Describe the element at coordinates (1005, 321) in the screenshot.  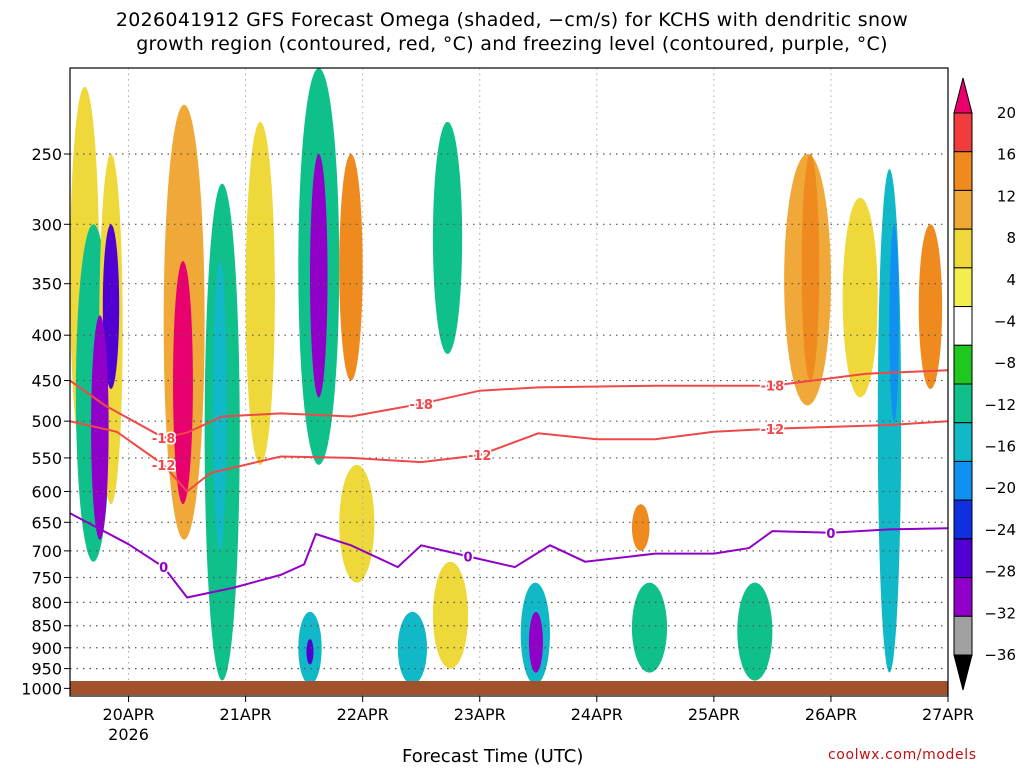
I see `colorbar-label-5: −4` at that location.